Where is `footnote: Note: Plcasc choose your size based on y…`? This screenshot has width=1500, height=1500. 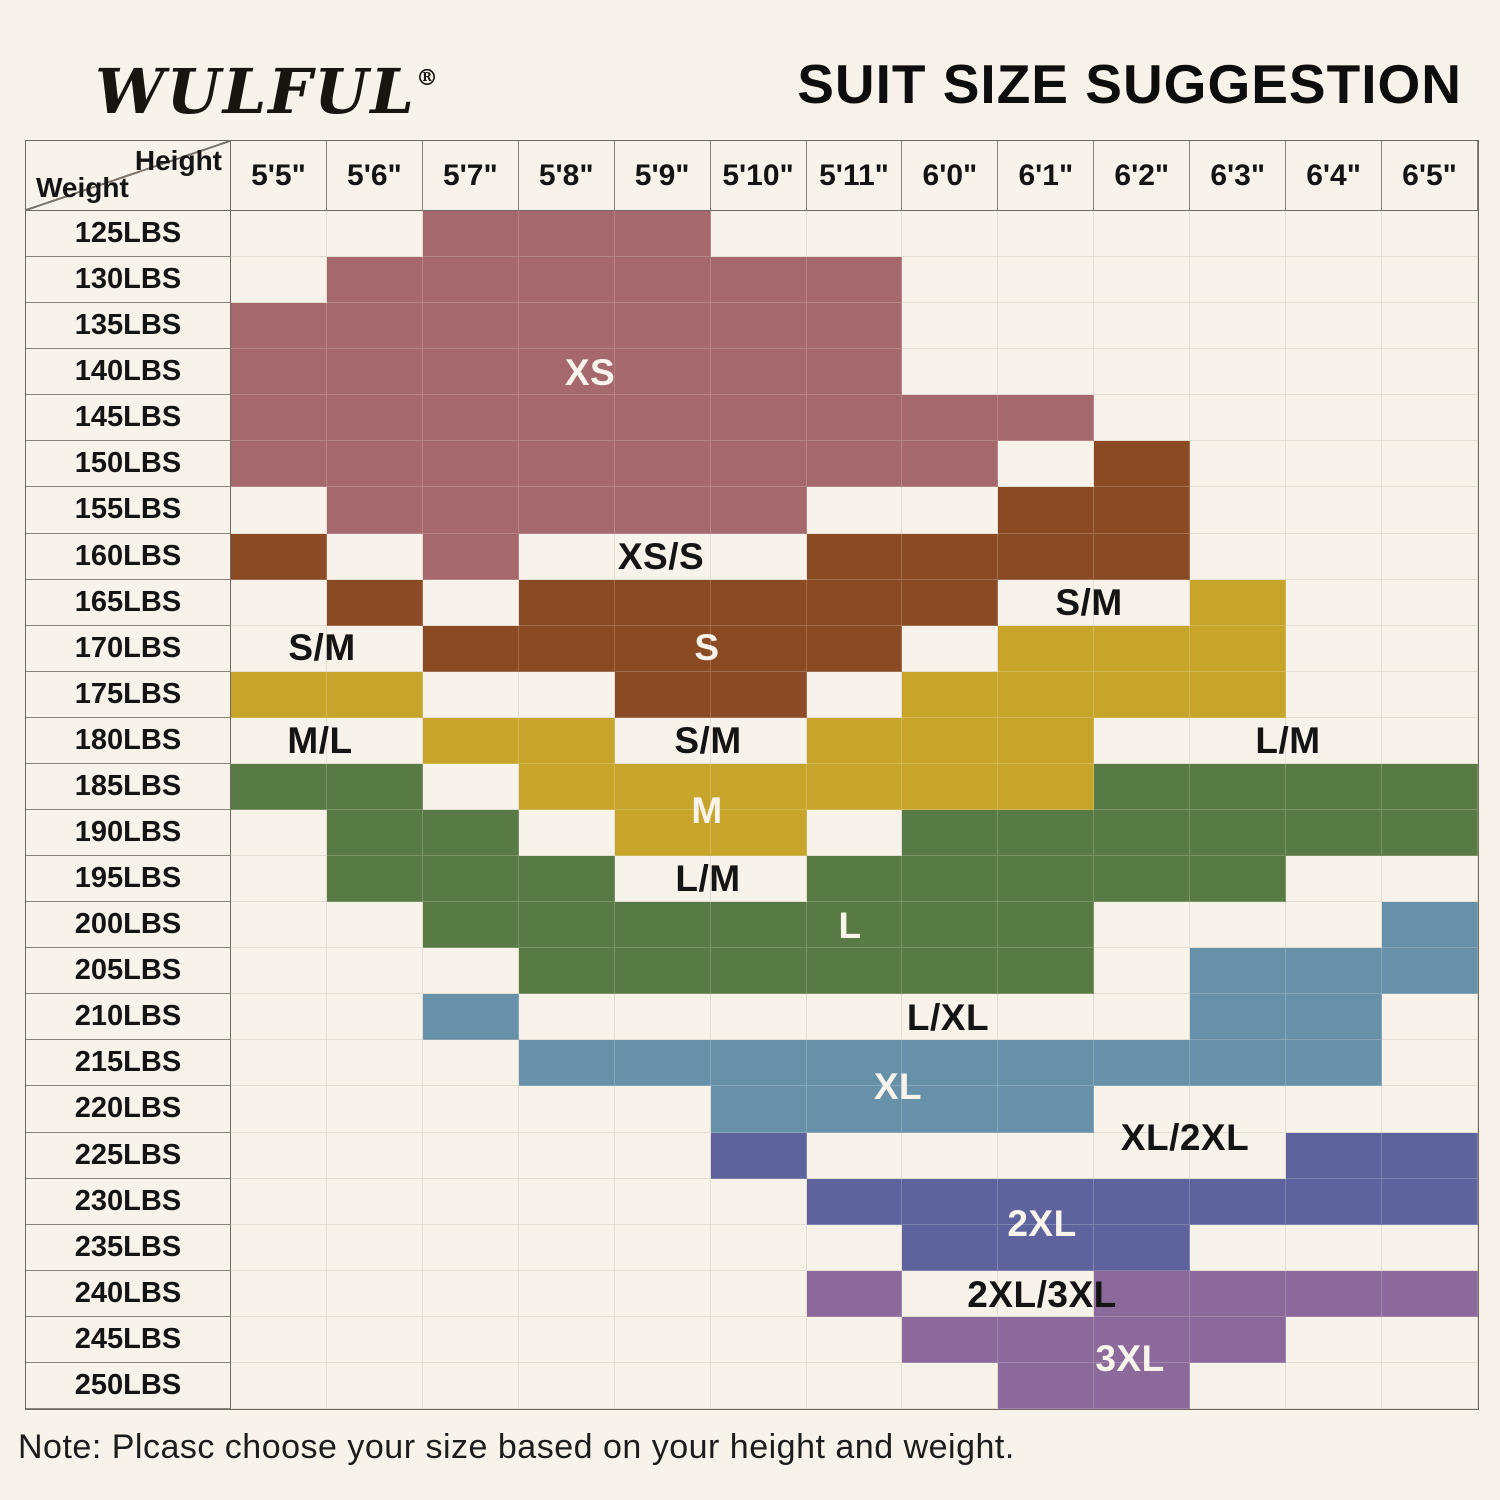 footnote: Note: Plcasc choose your size based on y… is located at coordinates (516, 1447).